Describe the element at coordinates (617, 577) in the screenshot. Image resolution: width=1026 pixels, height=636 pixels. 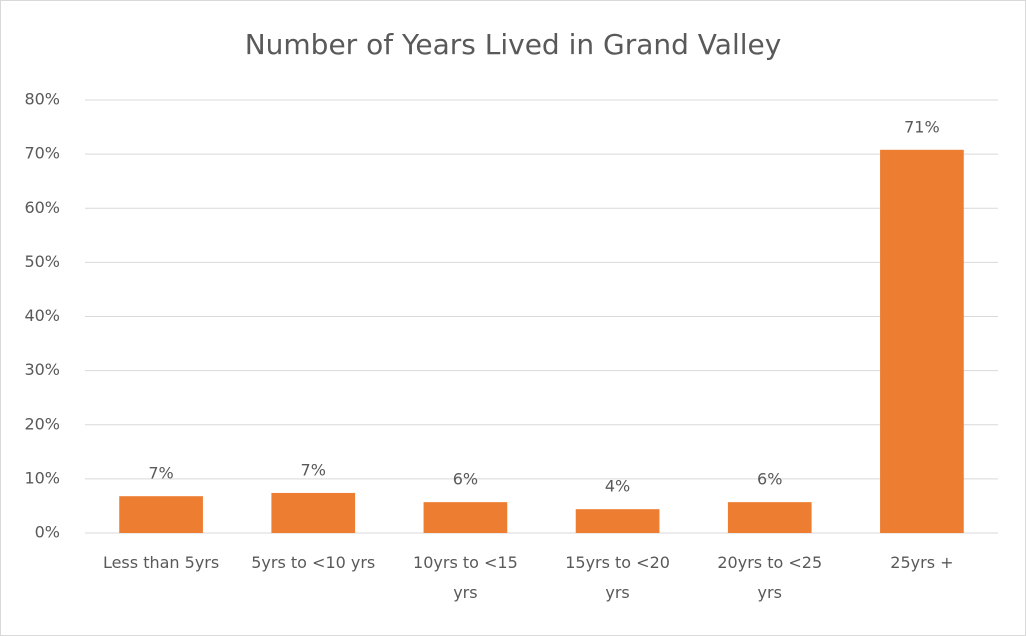
I see `x-tick-label: 15yrs to <20 yrs` at that location.